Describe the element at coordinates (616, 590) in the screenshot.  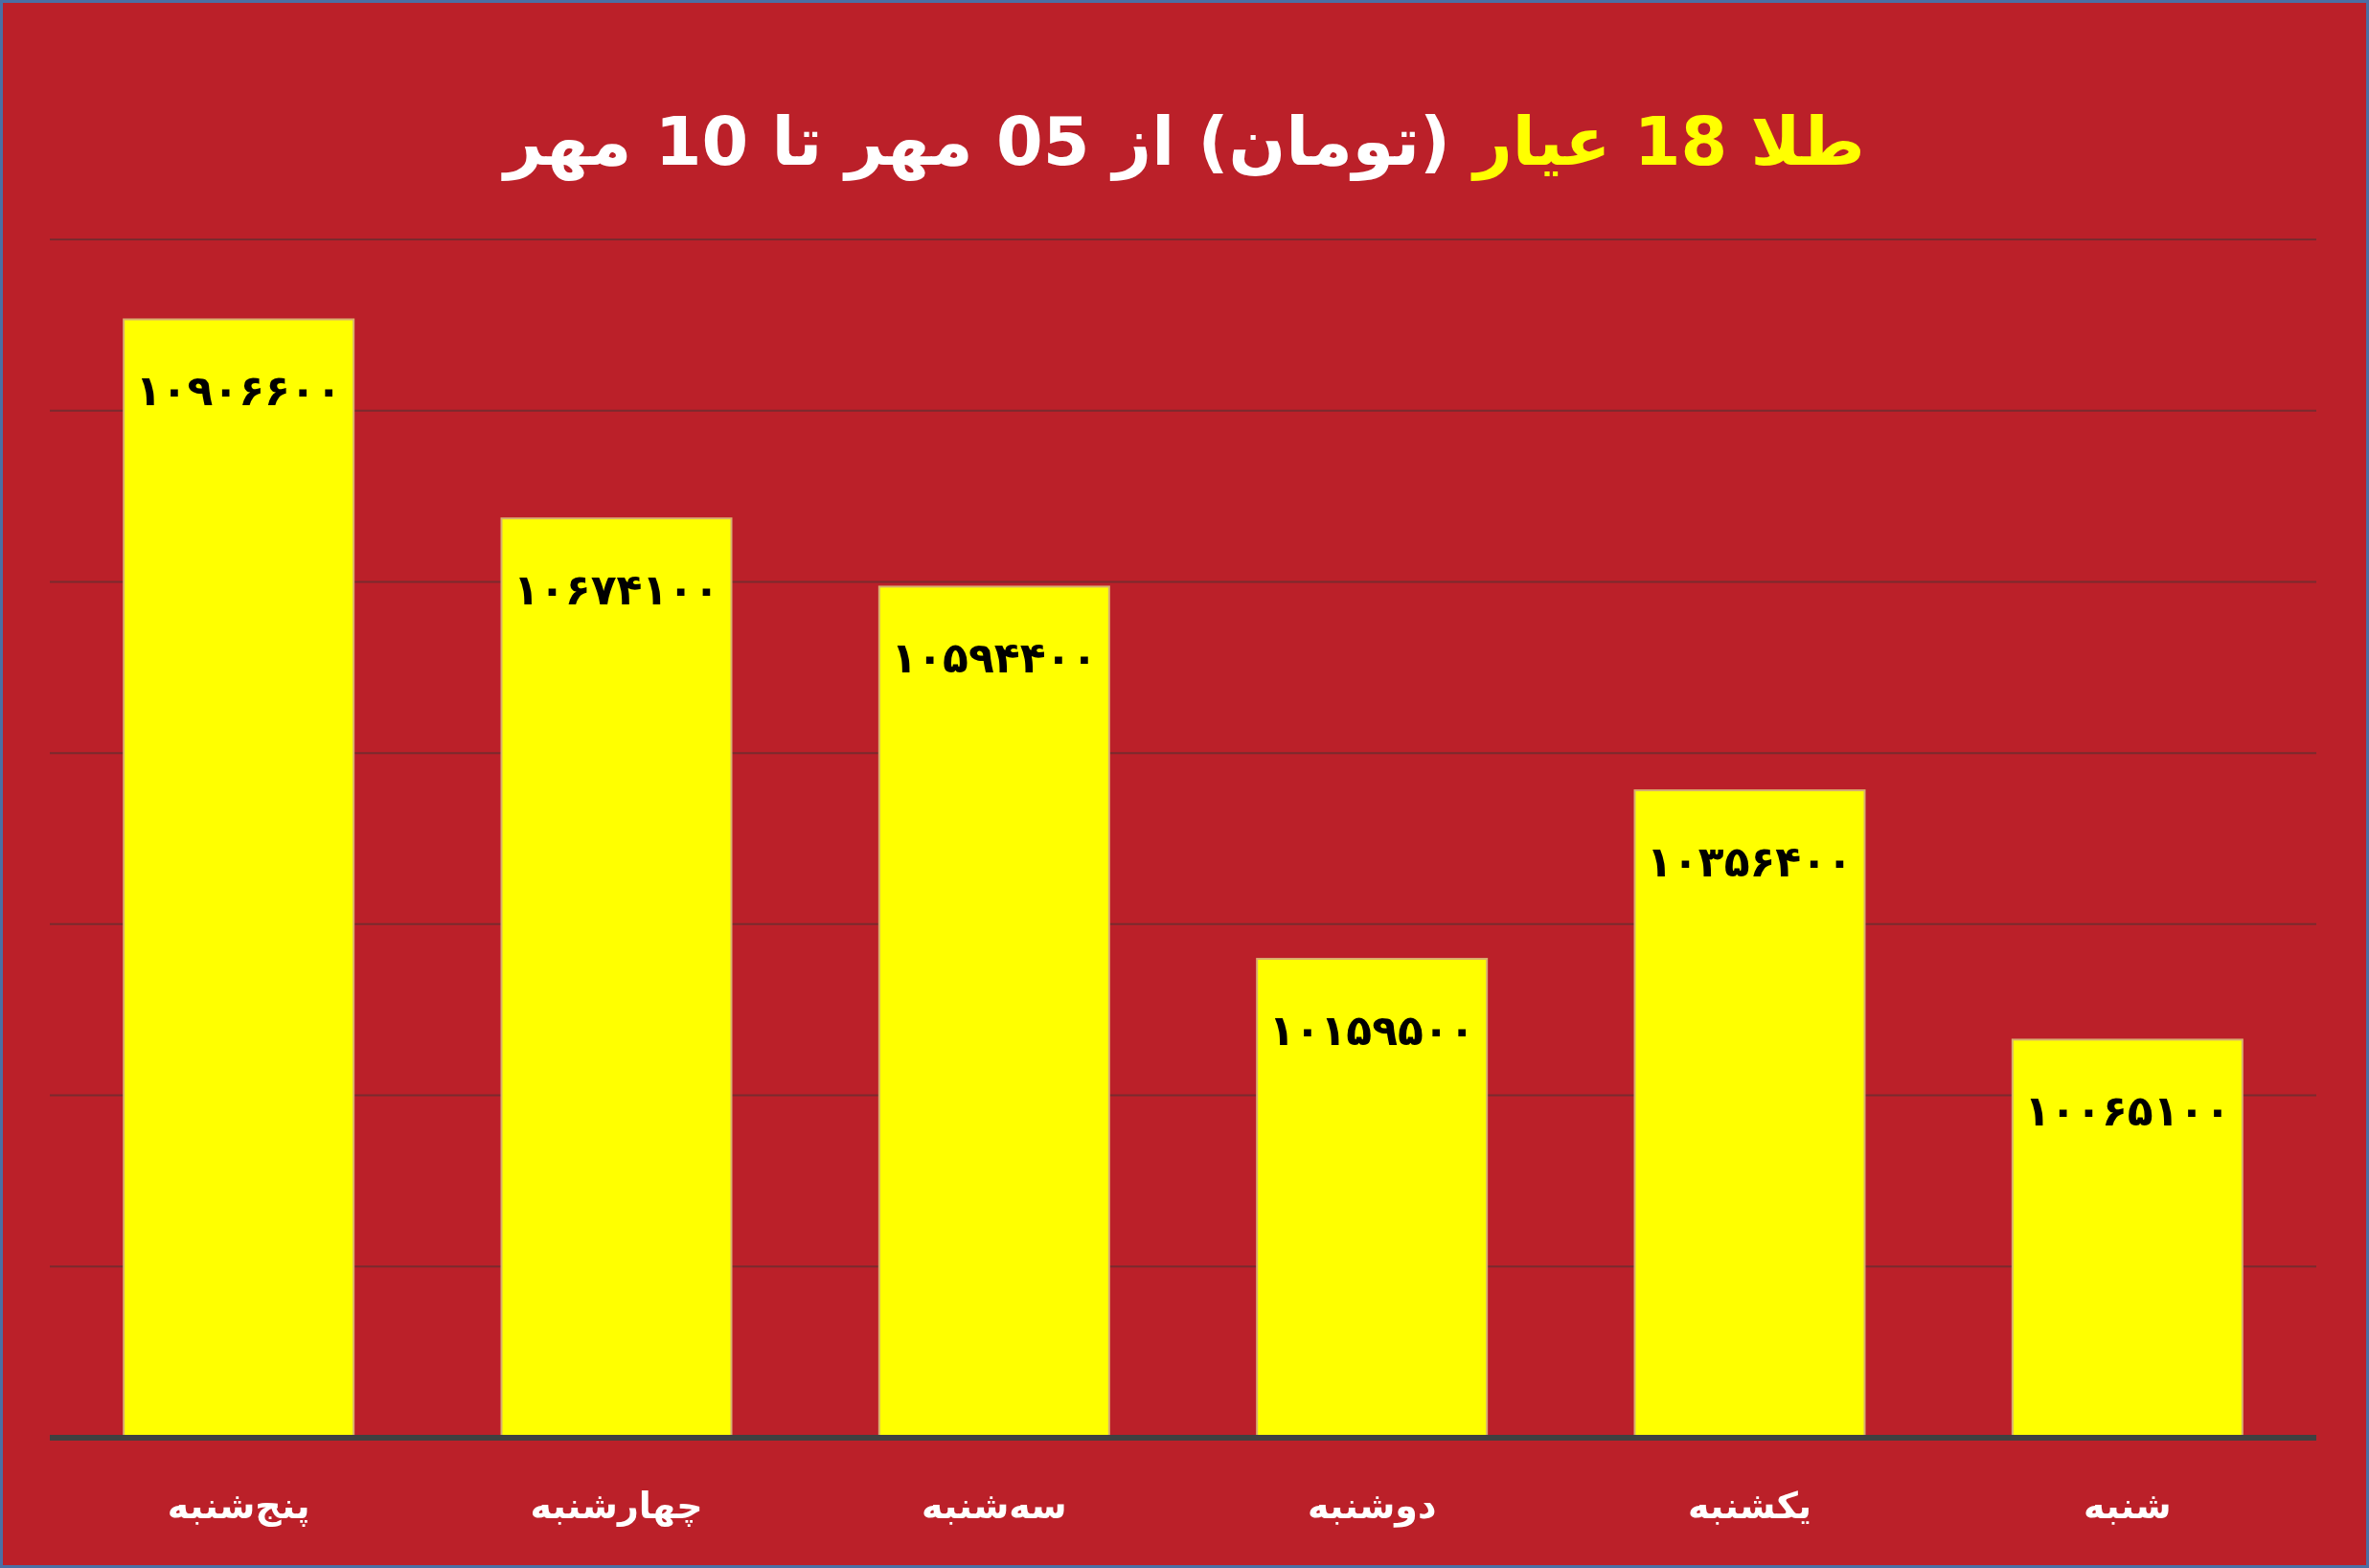
I see `data-label: ۱۰۶۷۴۱۰۰` at that location.